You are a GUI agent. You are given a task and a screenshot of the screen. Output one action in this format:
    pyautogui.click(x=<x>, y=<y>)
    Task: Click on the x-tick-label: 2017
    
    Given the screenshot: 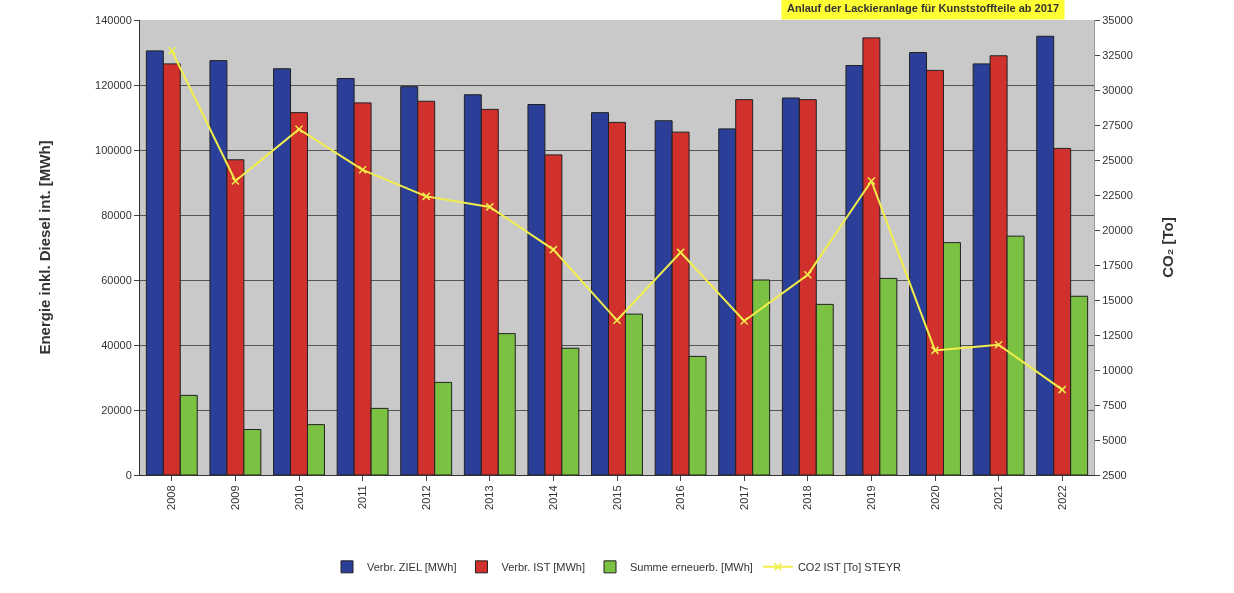 What is the action you would take?
    pyautogui.click(x=743, y=497)
    